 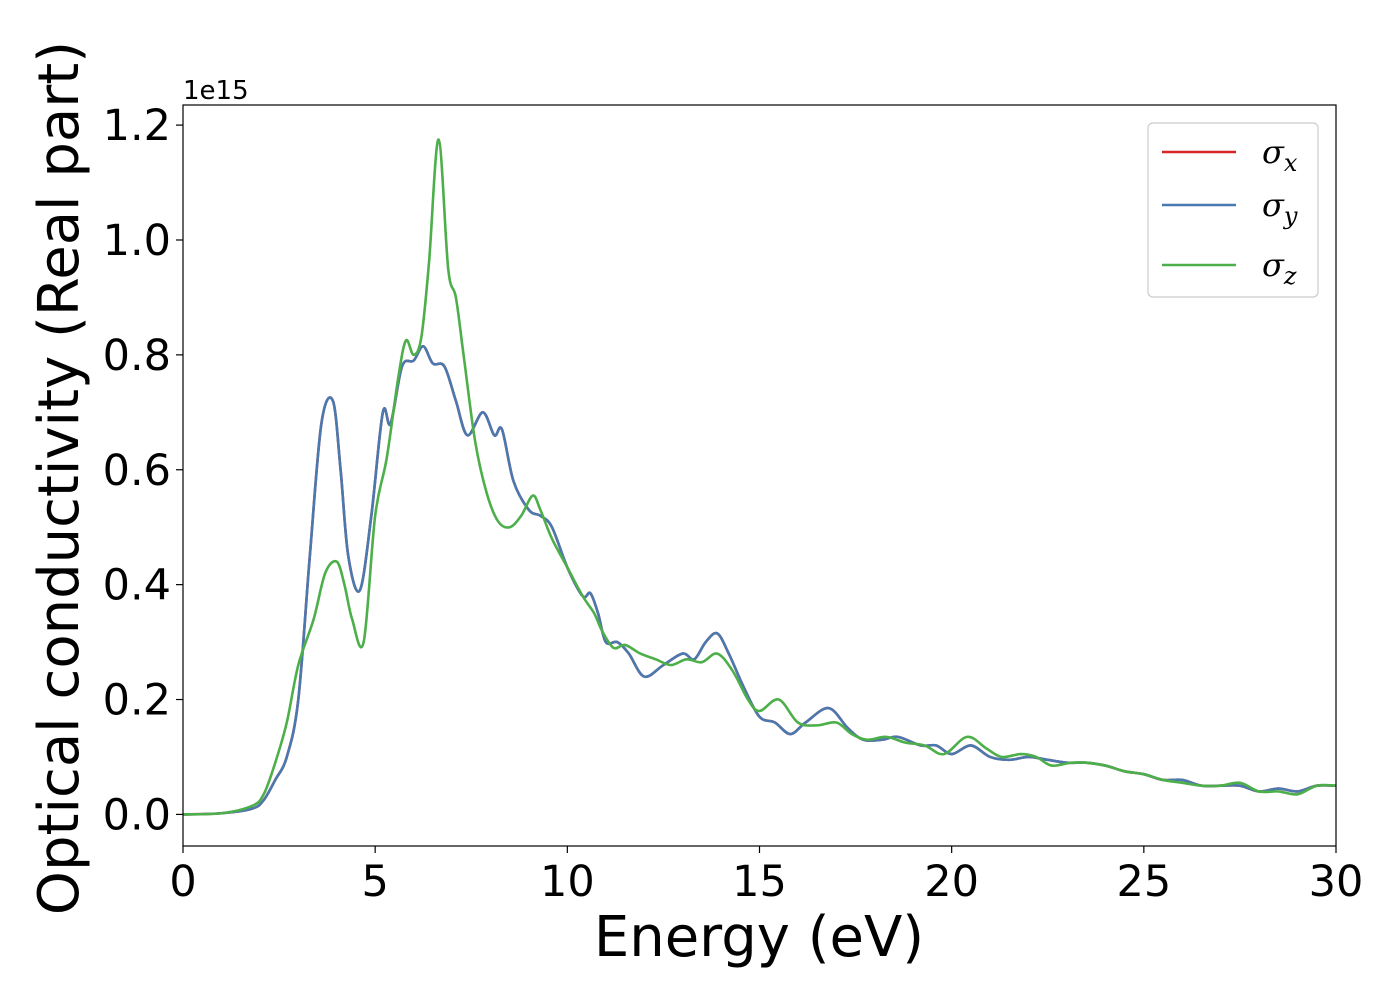 I want to click on x-tick-label: 0, so click(x=182, y=882).